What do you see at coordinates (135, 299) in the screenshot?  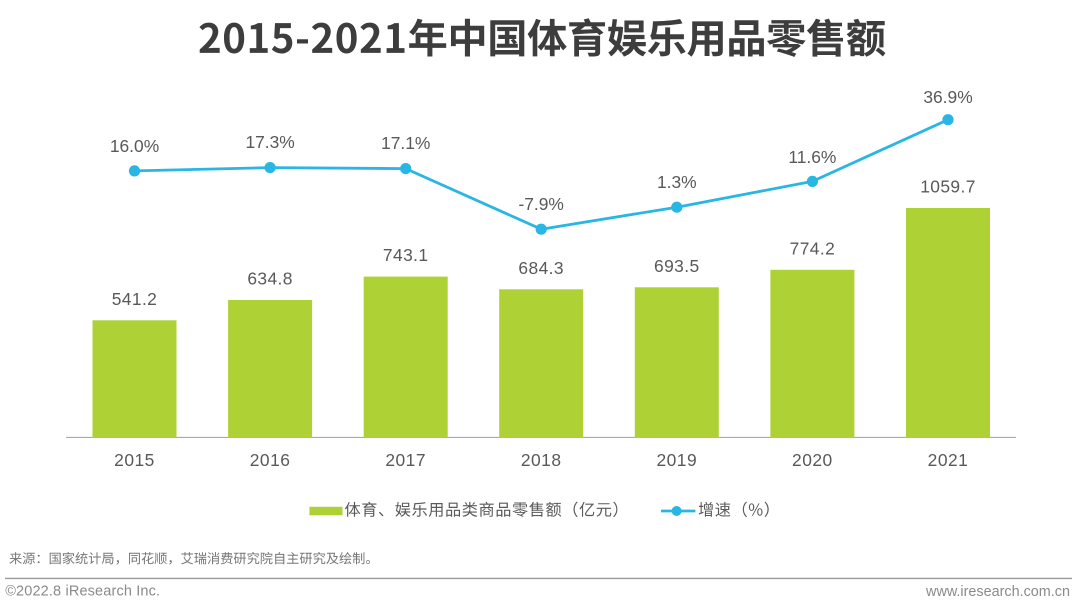 I see `svg-text: 541.2` at bounding box center [135, 299].